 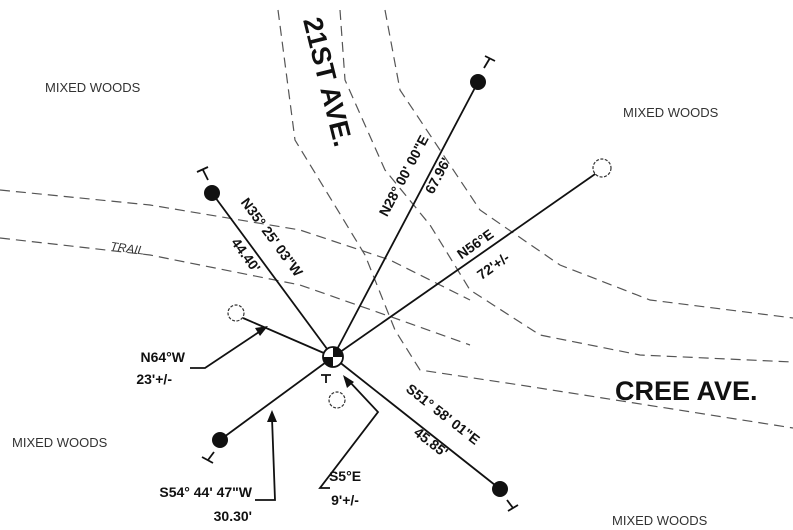 What do you see at coordinates (205, 492) in the screenshot?
I see `bearing: S54° 44' 47"W` at bounding box center [205, 492].